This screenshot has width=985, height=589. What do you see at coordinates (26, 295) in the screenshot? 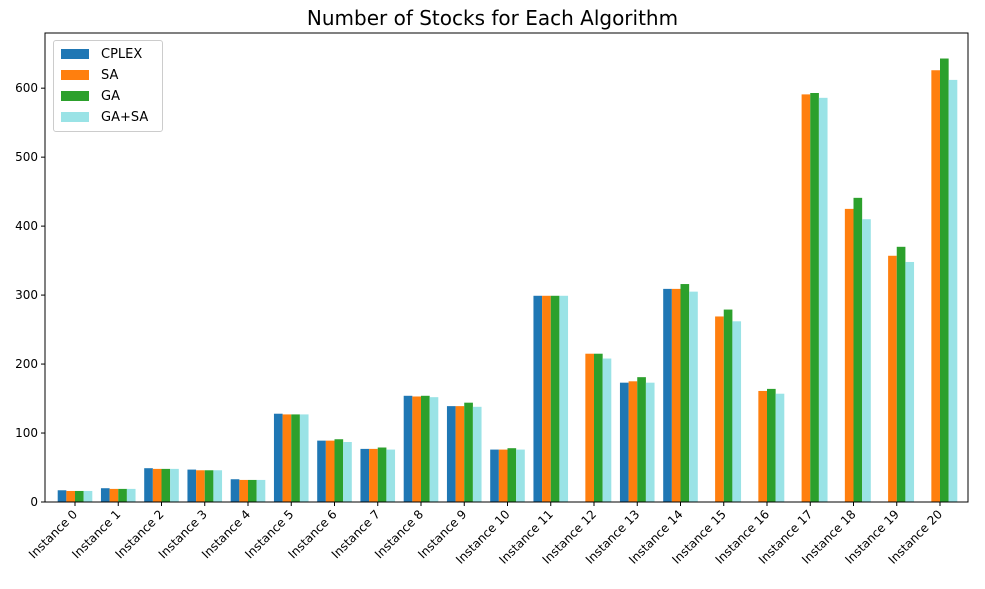
I see `y-tick-label: 300` at bounding box center [26, 295].